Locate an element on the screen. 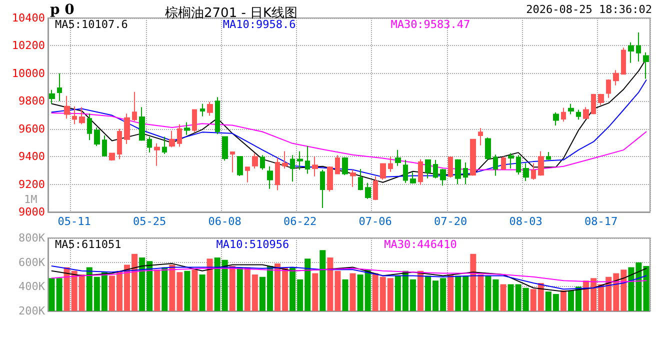 This screenshot has width=660, height=360. y-tick-label: 9800 is located at coordinates (31, 101).